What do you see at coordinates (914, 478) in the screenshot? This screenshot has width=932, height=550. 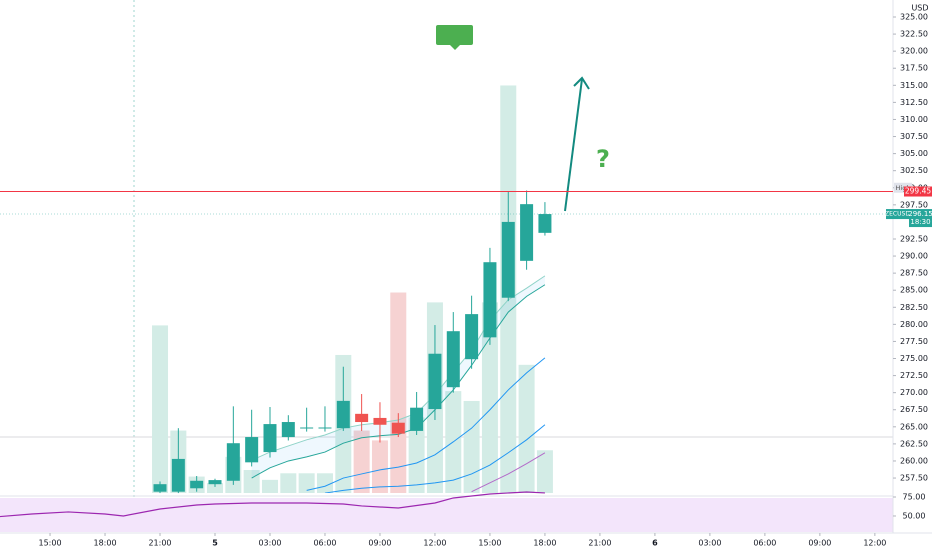 I see `y-tick-label: 257.50` at bounding box center [914, 478].